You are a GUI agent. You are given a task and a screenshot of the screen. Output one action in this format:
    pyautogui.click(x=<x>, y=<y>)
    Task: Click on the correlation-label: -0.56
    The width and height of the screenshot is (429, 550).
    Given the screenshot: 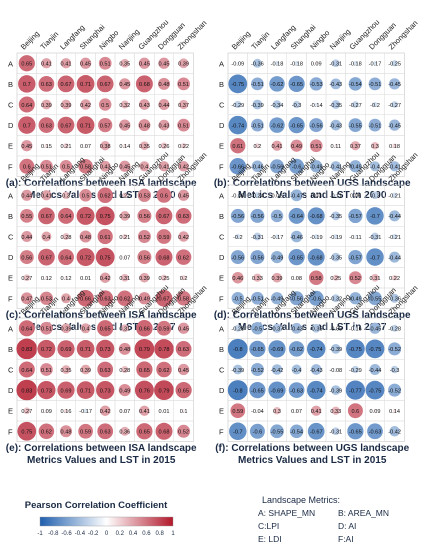 What is the action you would take?
    pyautogui.click(x=277, y=168)
    